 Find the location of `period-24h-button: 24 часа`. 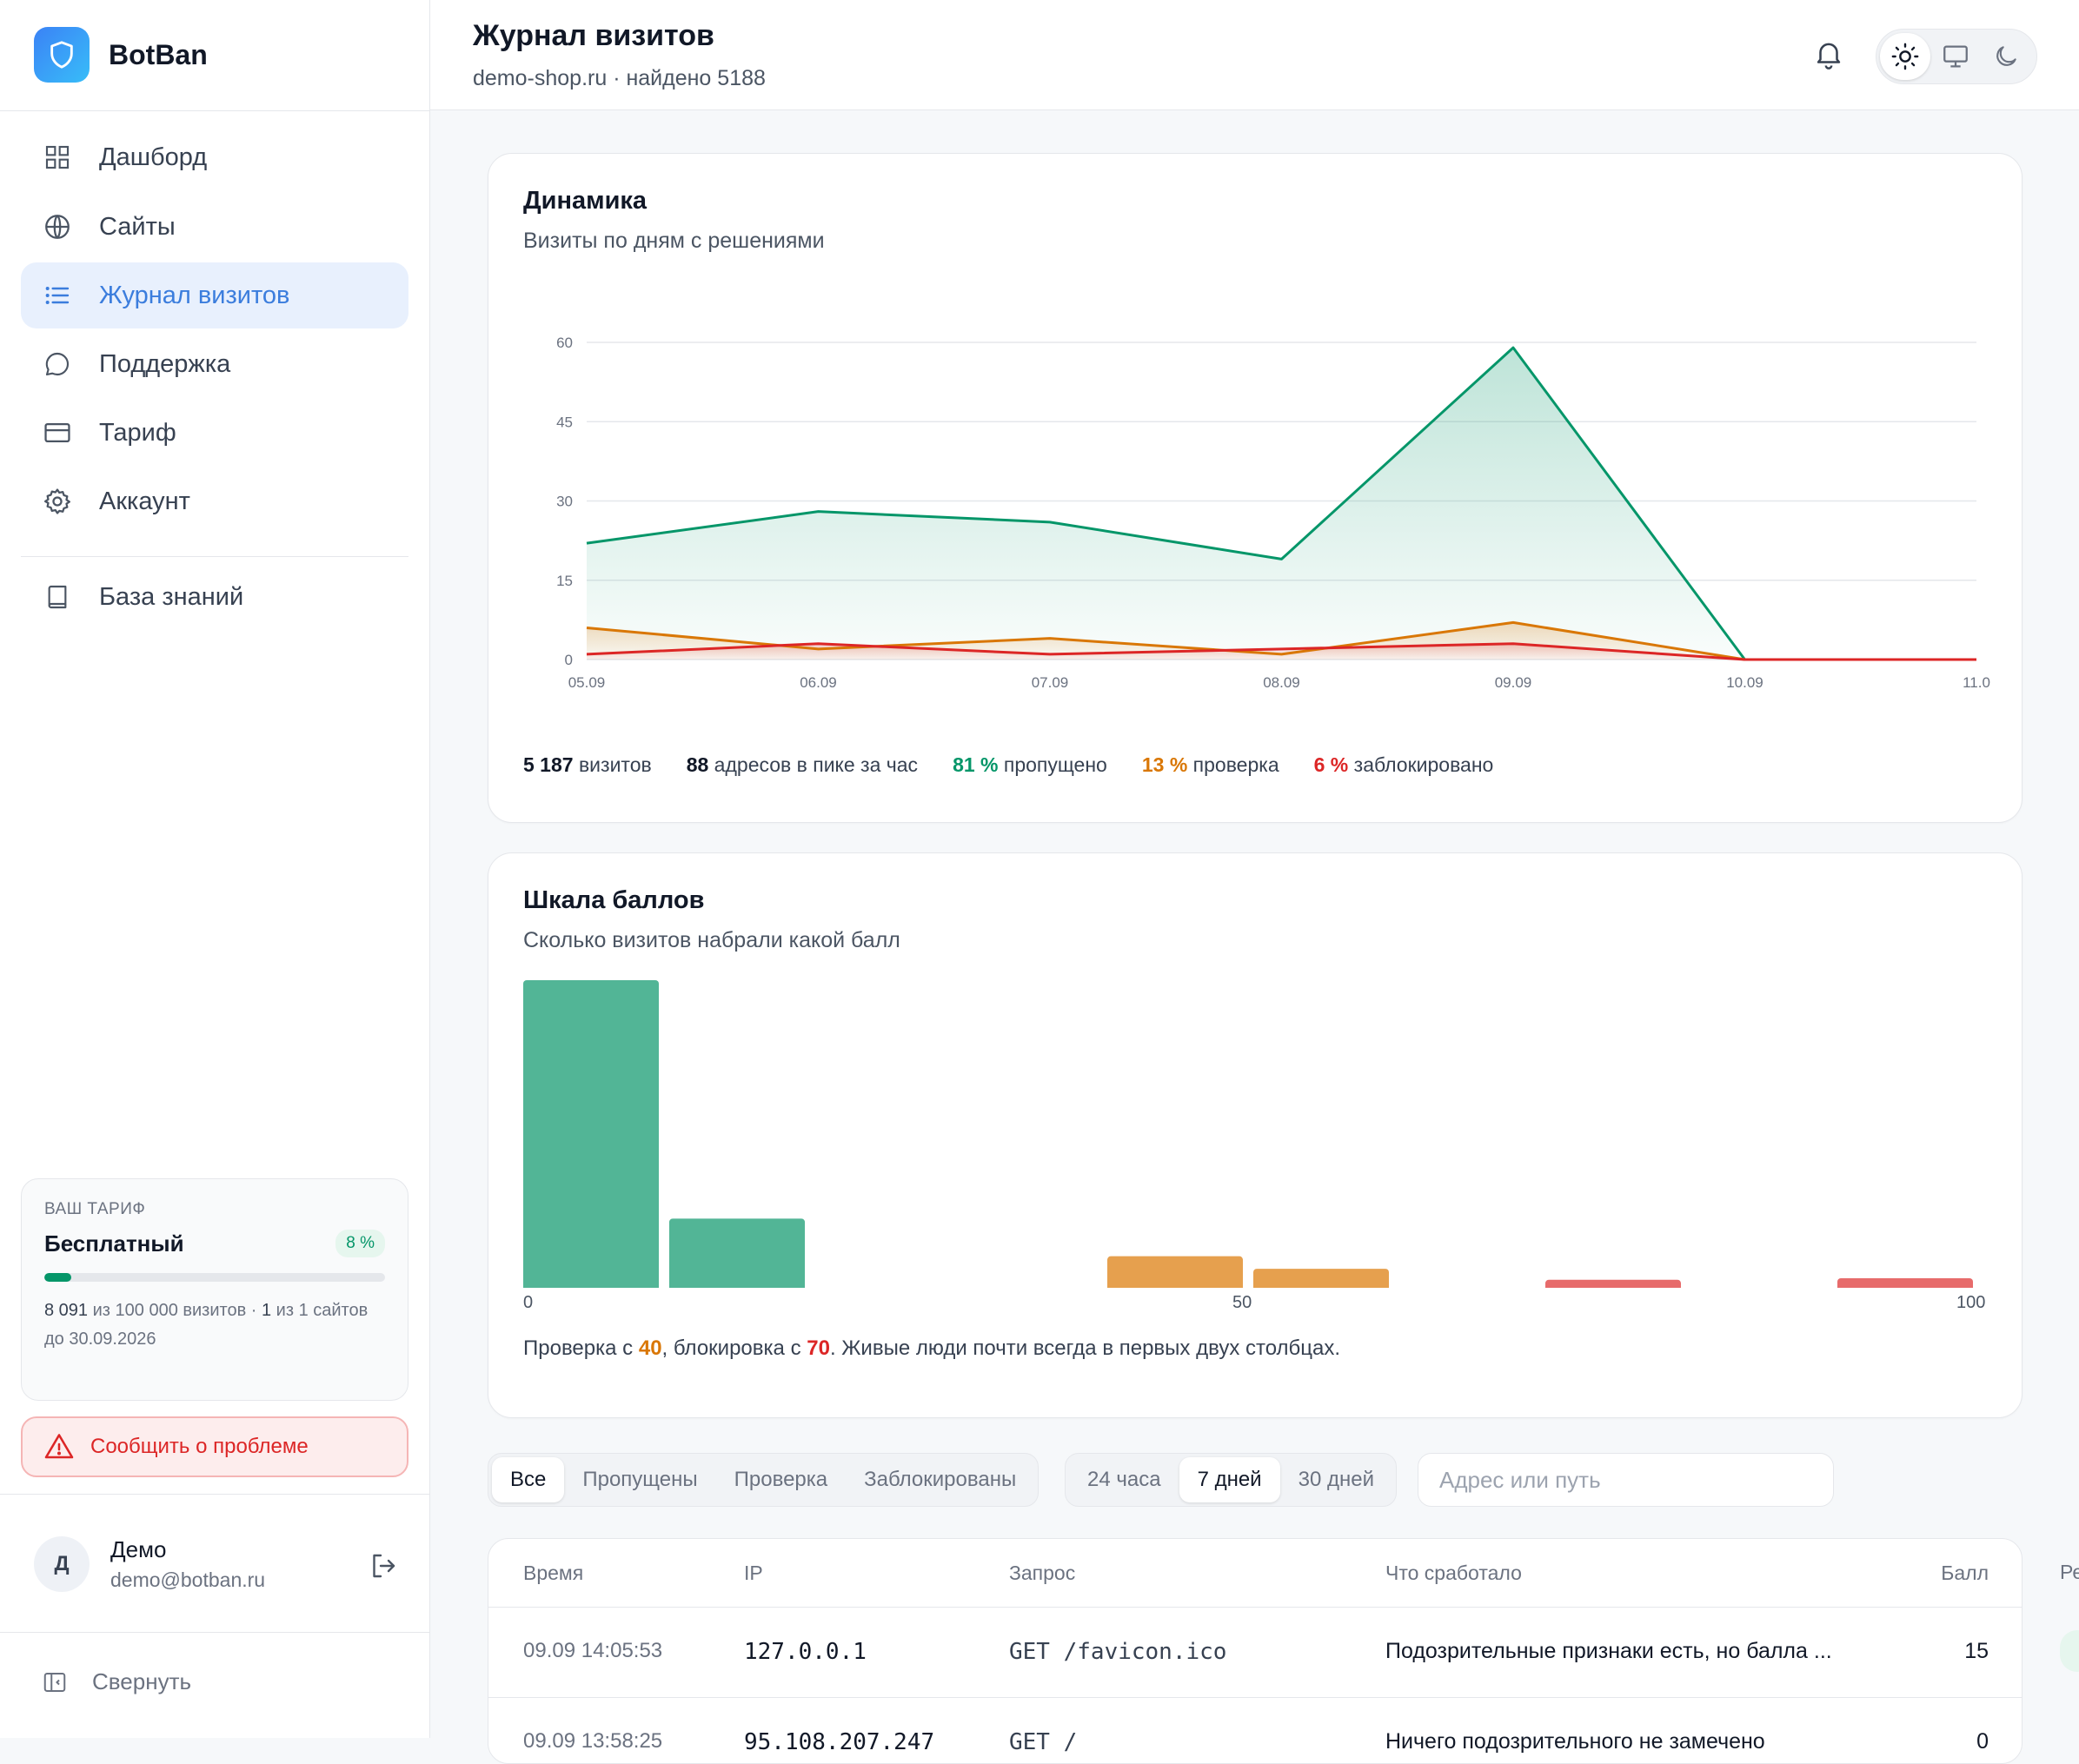

period-24h-button: 24 часа is located at coordinates (1124, 1479).